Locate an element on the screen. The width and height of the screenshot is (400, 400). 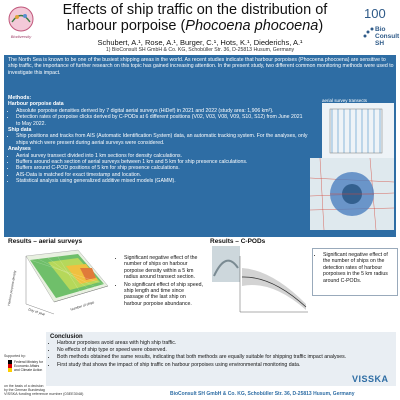
title-end: ) is located at coordinates (321, 26).